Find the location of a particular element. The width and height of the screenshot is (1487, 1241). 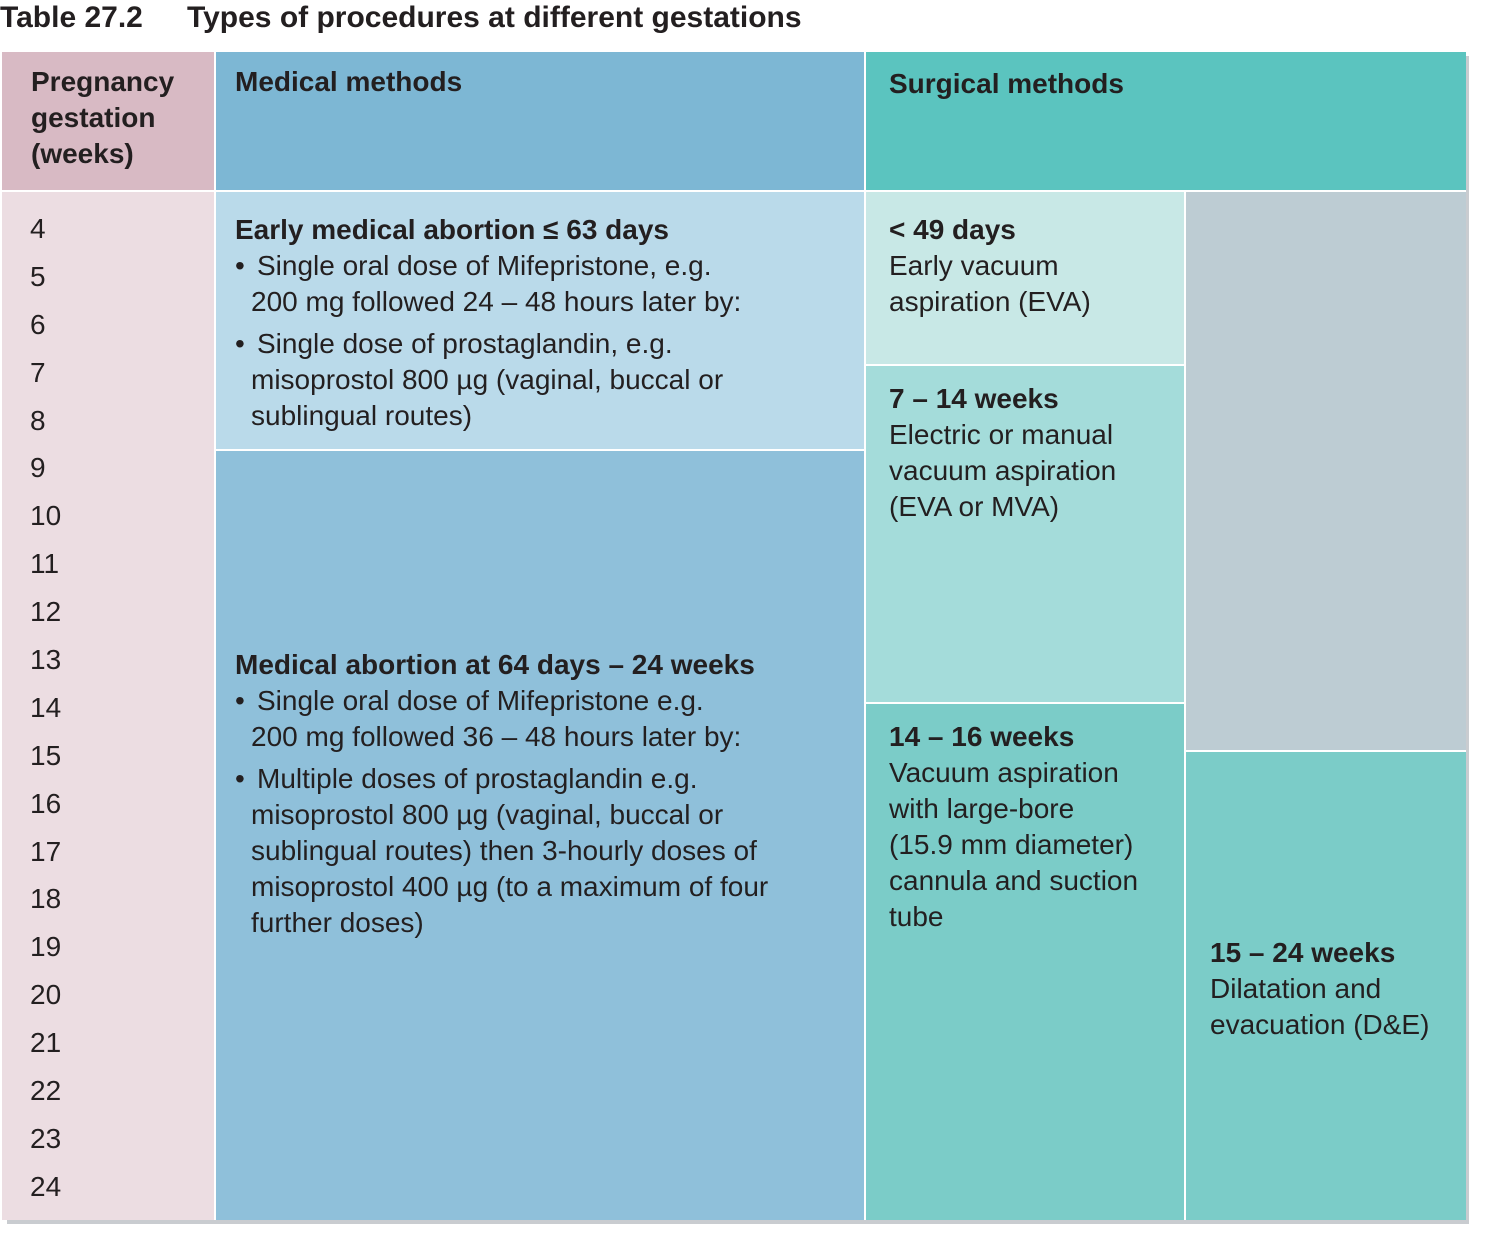

bullet-line: misoprostol 400 µg (to a maximum of four is located at coordinates (510, 886).